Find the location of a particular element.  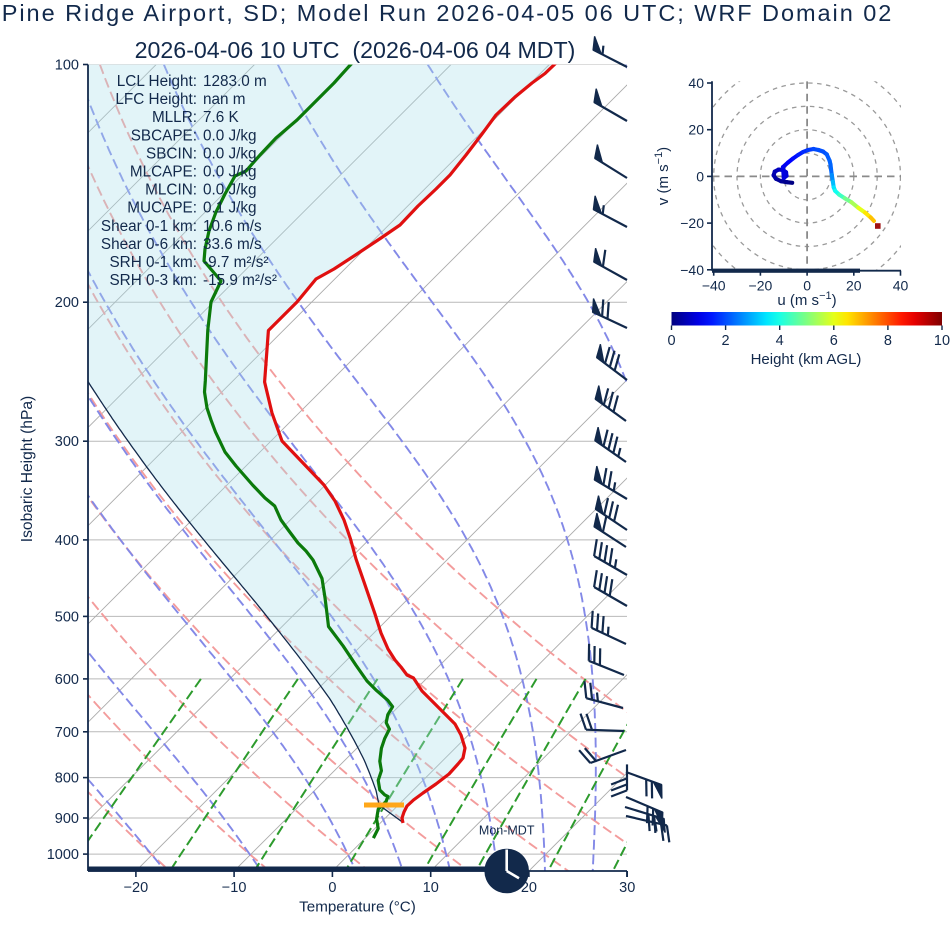

svg-text: 1000 is located at coordinates (63, 855).